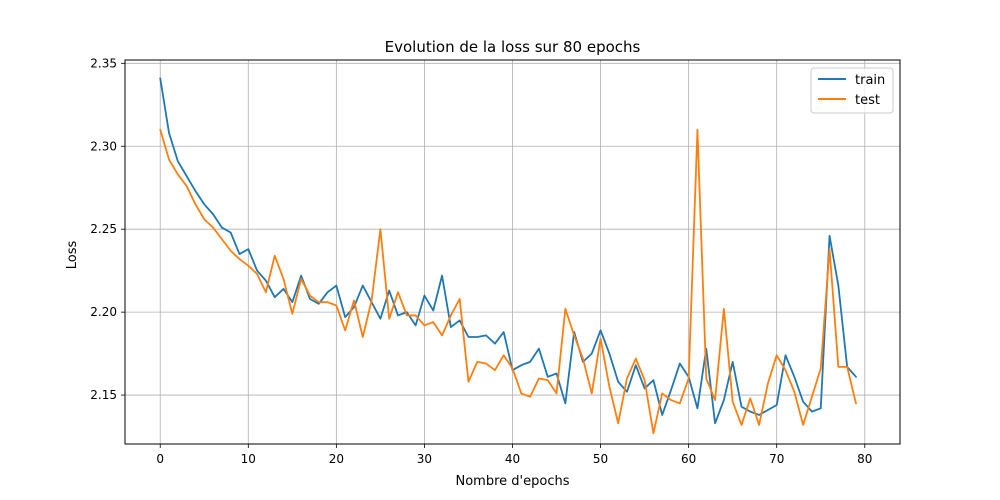 The width and height of the screenshot is (1000, 500). Describe the element at coordinates (688, 459) in the screenshot. I see `x-tick-label: 60` at that location.